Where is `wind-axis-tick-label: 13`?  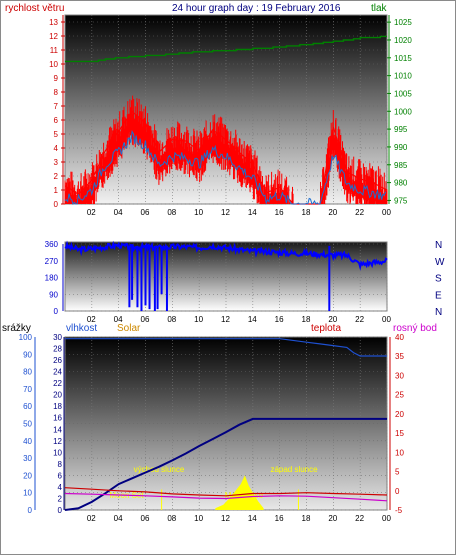 wind-axis-tick-label: 13 is located at coordinates (53, 22).